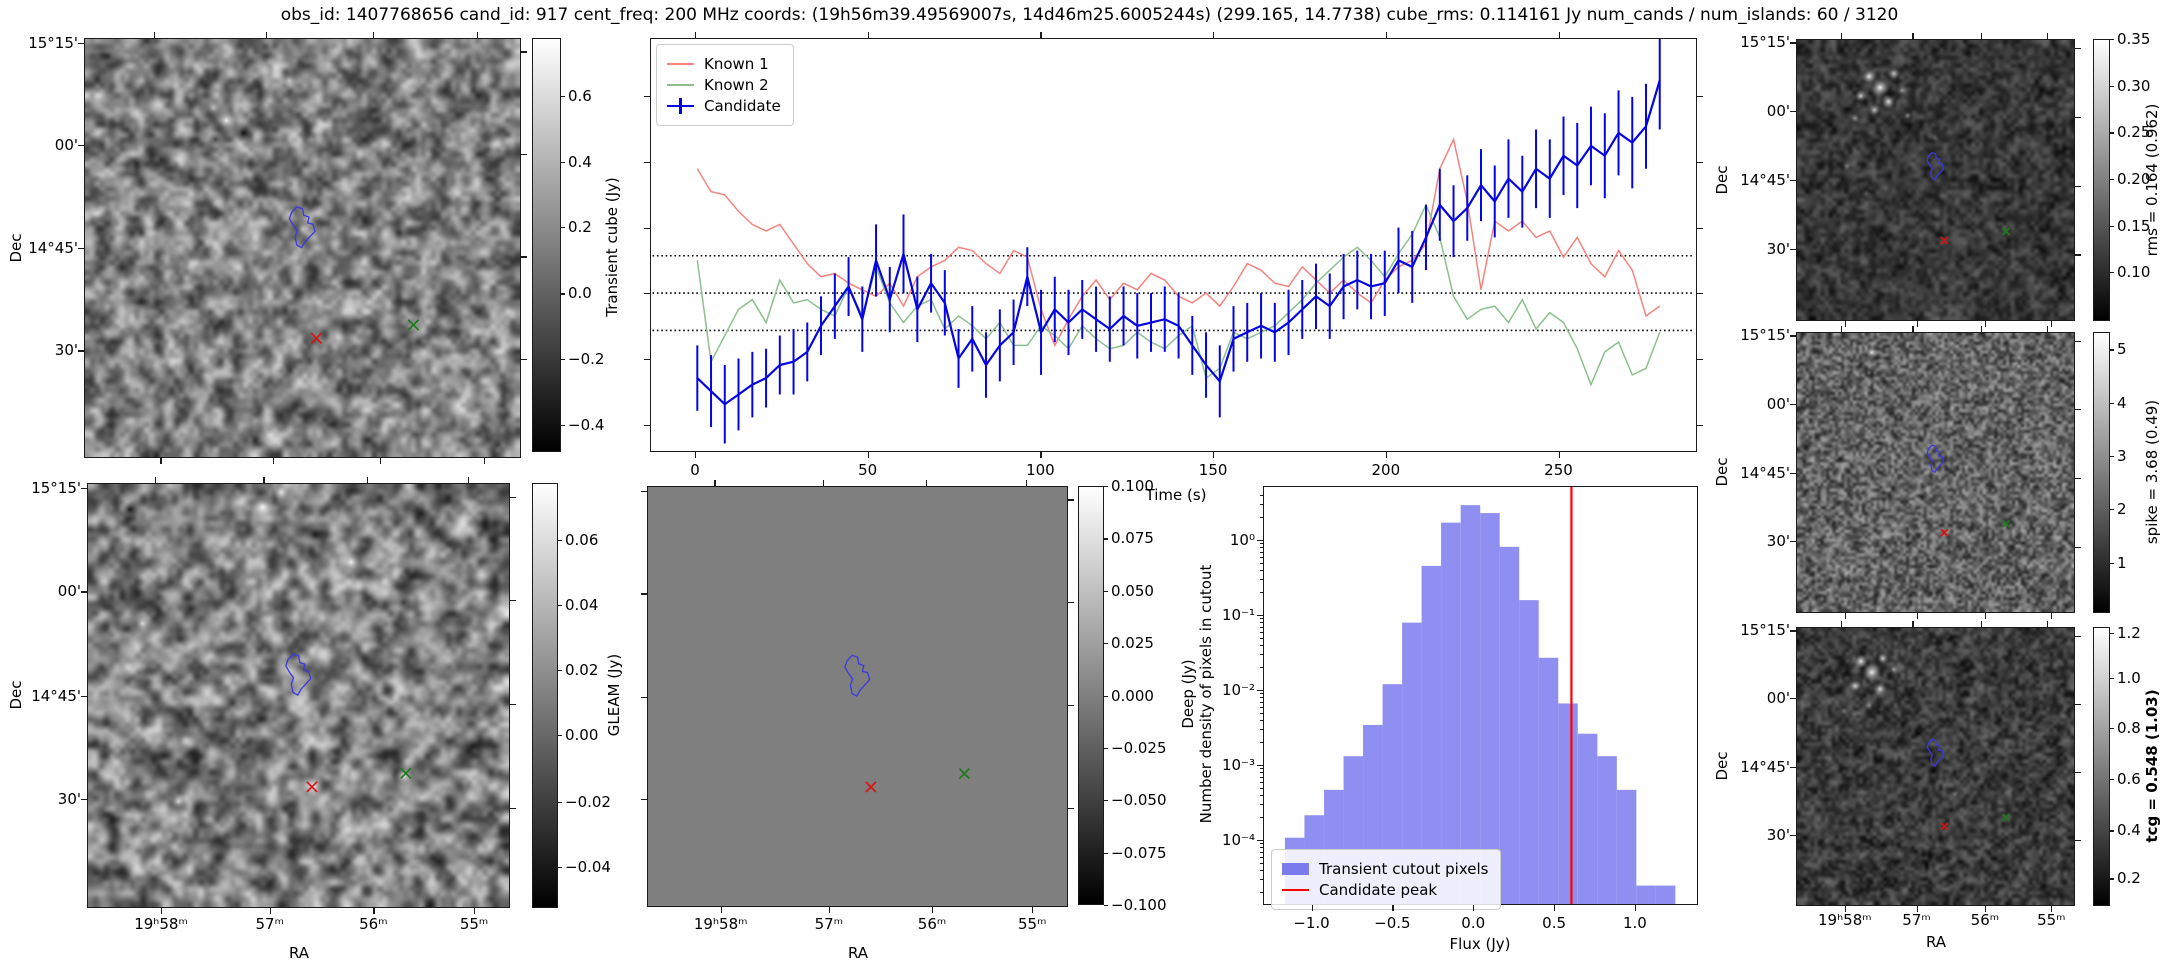 This screenshot has width=2179, height=960. What do you see at coordinates (1778, 403) in the screenshot?
I see `dec-tick-label: 00'` at bounding box center [1778, 403].